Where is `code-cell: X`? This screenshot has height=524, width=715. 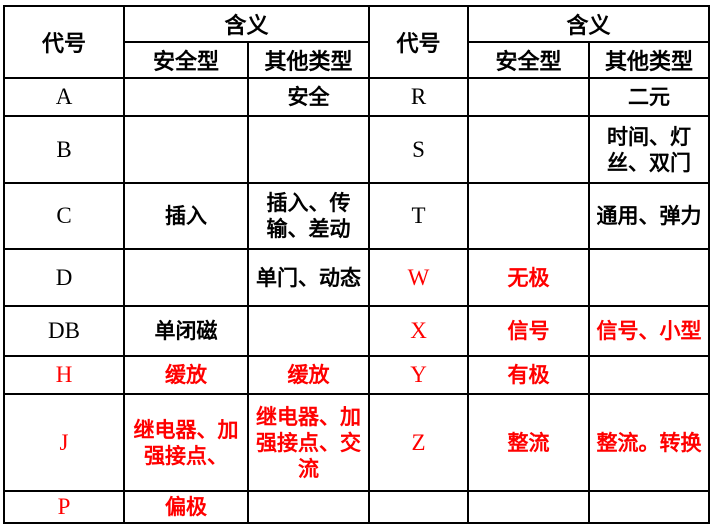 code-cell: X is located at coordinates (419, 331).